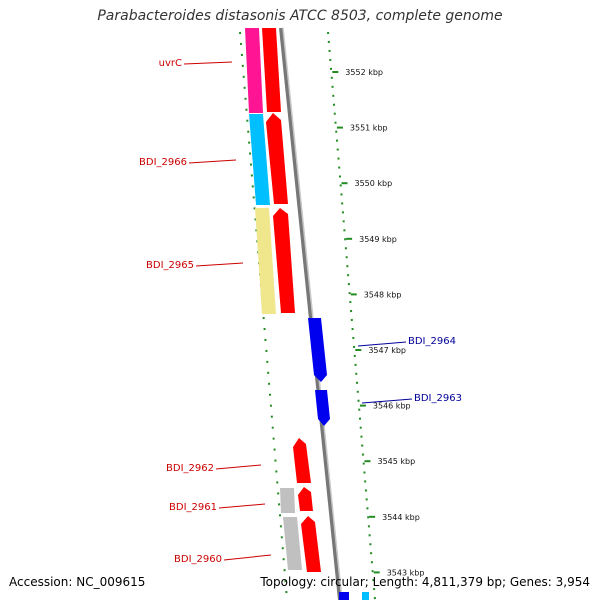 The width and height of the screenshot is (600, 600). What do you see at coordinates (170, 63) in the screenshot?
I see `gene-label-uvrC: uvrC` at bounding box center [170, 63].